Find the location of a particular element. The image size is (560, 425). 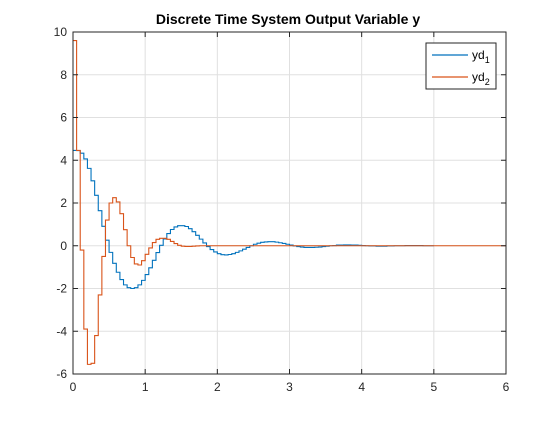

x-tick-label: 0 is located at coordinates (73, 387).